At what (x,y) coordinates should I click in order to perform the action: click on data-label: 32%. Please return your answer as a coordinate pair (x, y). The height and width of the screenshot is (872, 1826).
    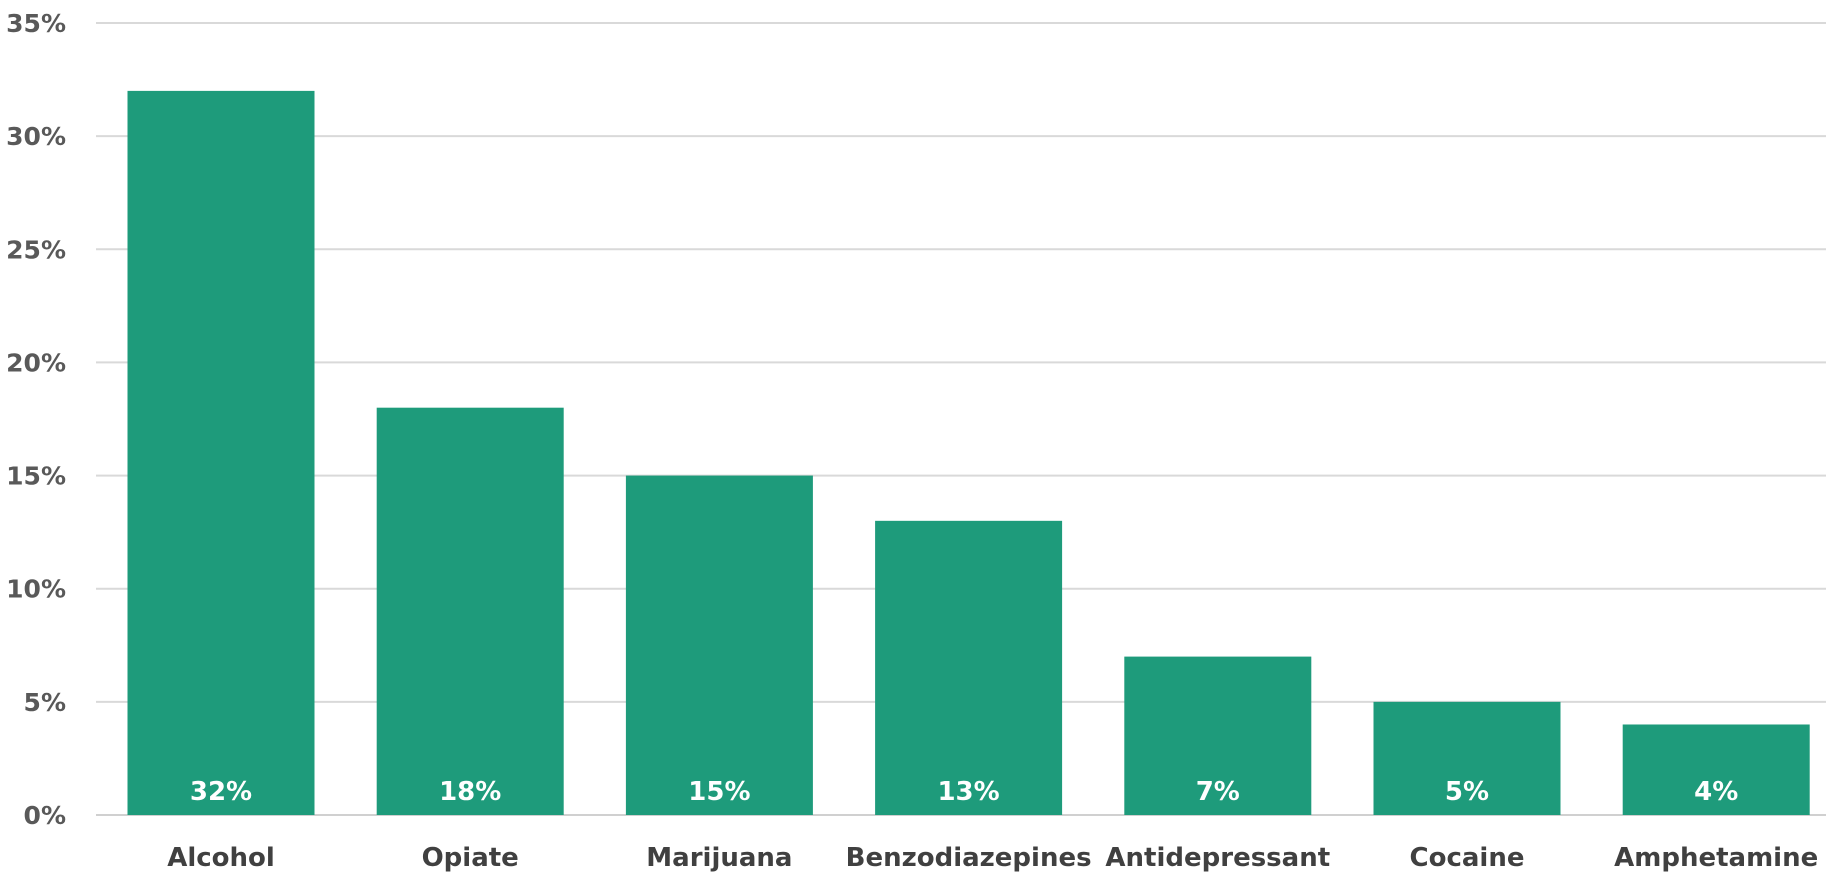
    Looking at the image, I should click on (221, 792).